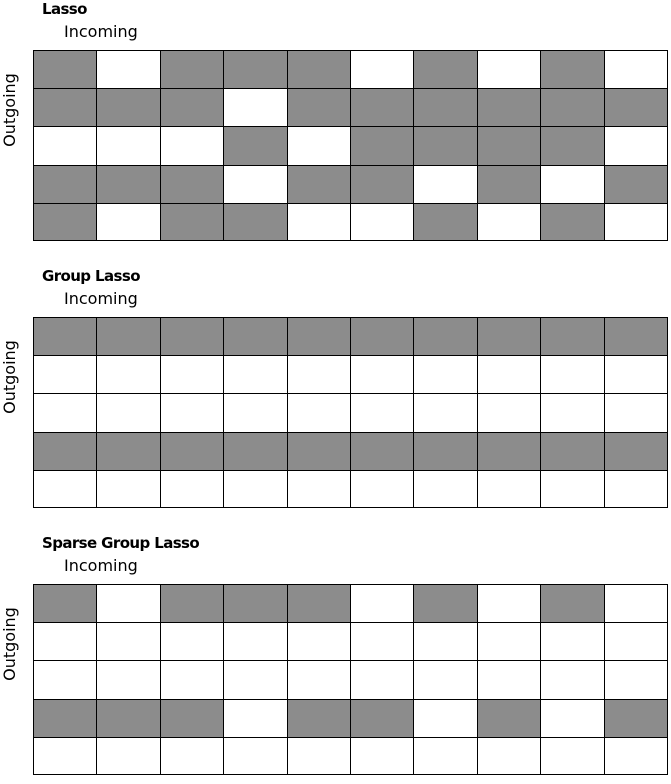  I want to click on y-axis-label: Outgoing, so click(9, 377).